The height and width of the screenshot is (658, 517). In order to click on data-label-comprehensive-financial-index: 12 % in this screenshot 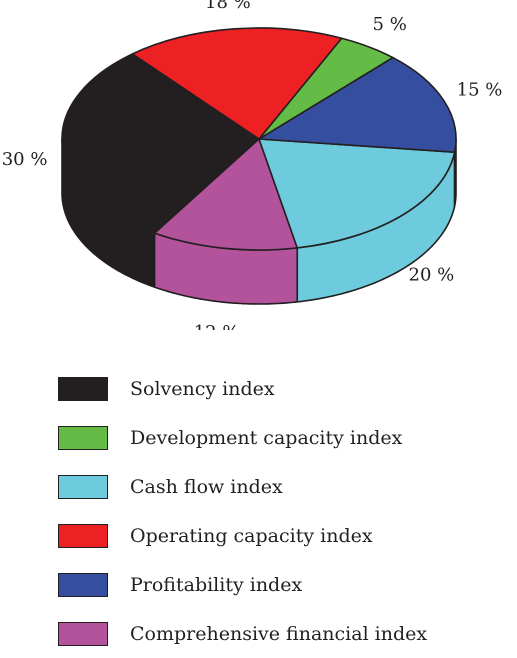, I will do `click(217, 326)`.